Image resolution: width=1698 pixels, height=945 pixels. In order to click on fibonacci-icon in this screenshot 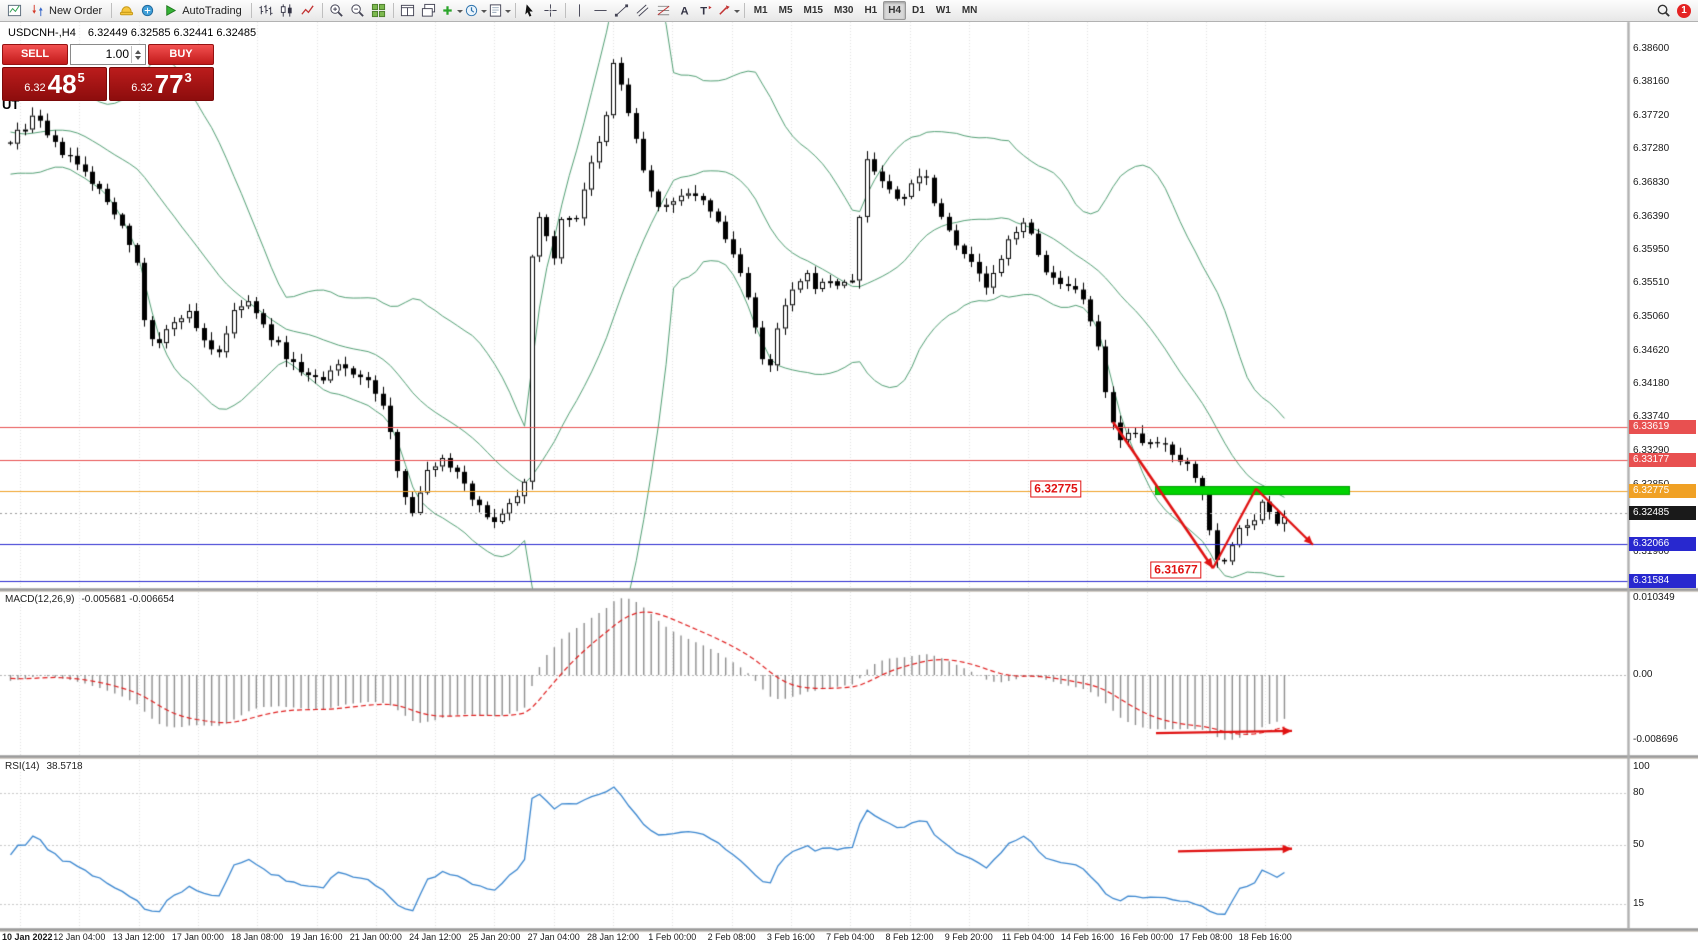, I will do `click(664, 11)`.